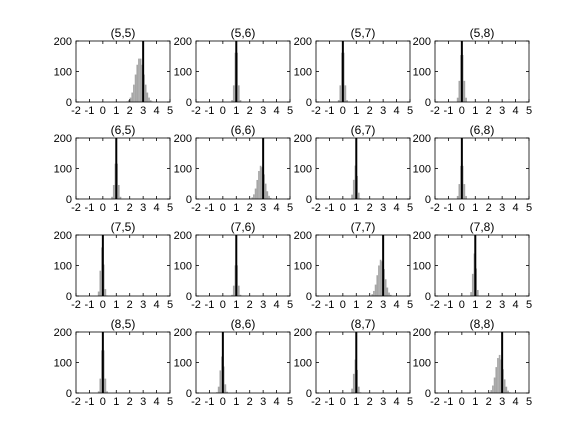 The height and width of the screenshot is (438, 584). What do you see at coordinates (482, 227) in the screenshot?
I see `panel-title: (7,8)` at bounding box center [482, 227].